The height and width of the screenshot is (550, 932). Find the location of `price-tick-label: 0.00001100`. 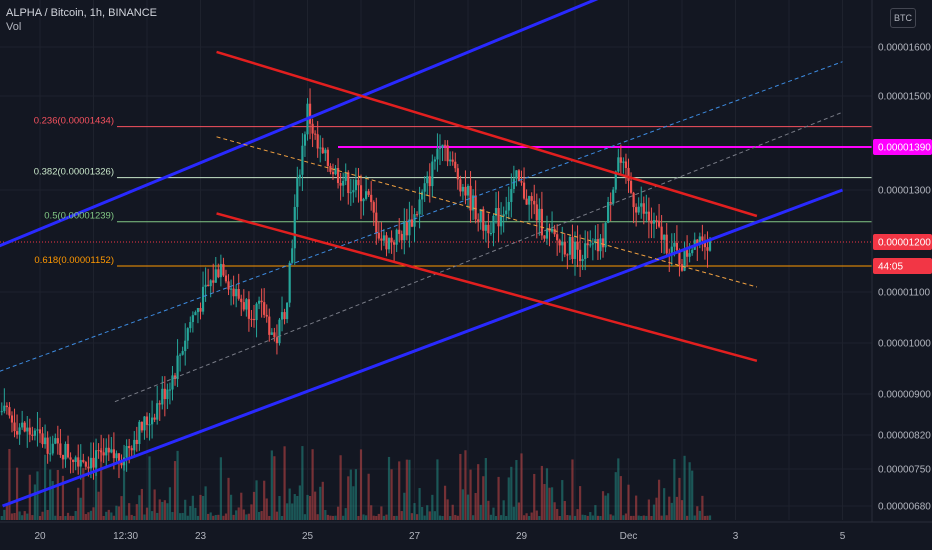

price-tick-label: 0.00001100 is located at coordinates (904, 293).